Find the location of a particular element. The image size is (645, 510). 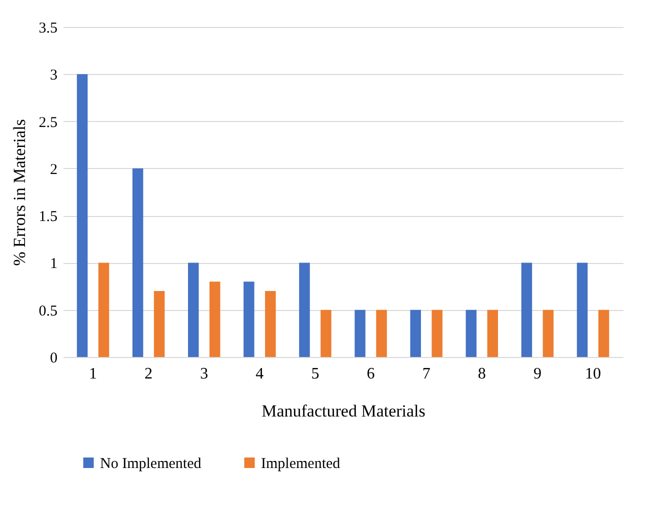

y-tick-label: 3.5 is located at coordinates (48, 28).